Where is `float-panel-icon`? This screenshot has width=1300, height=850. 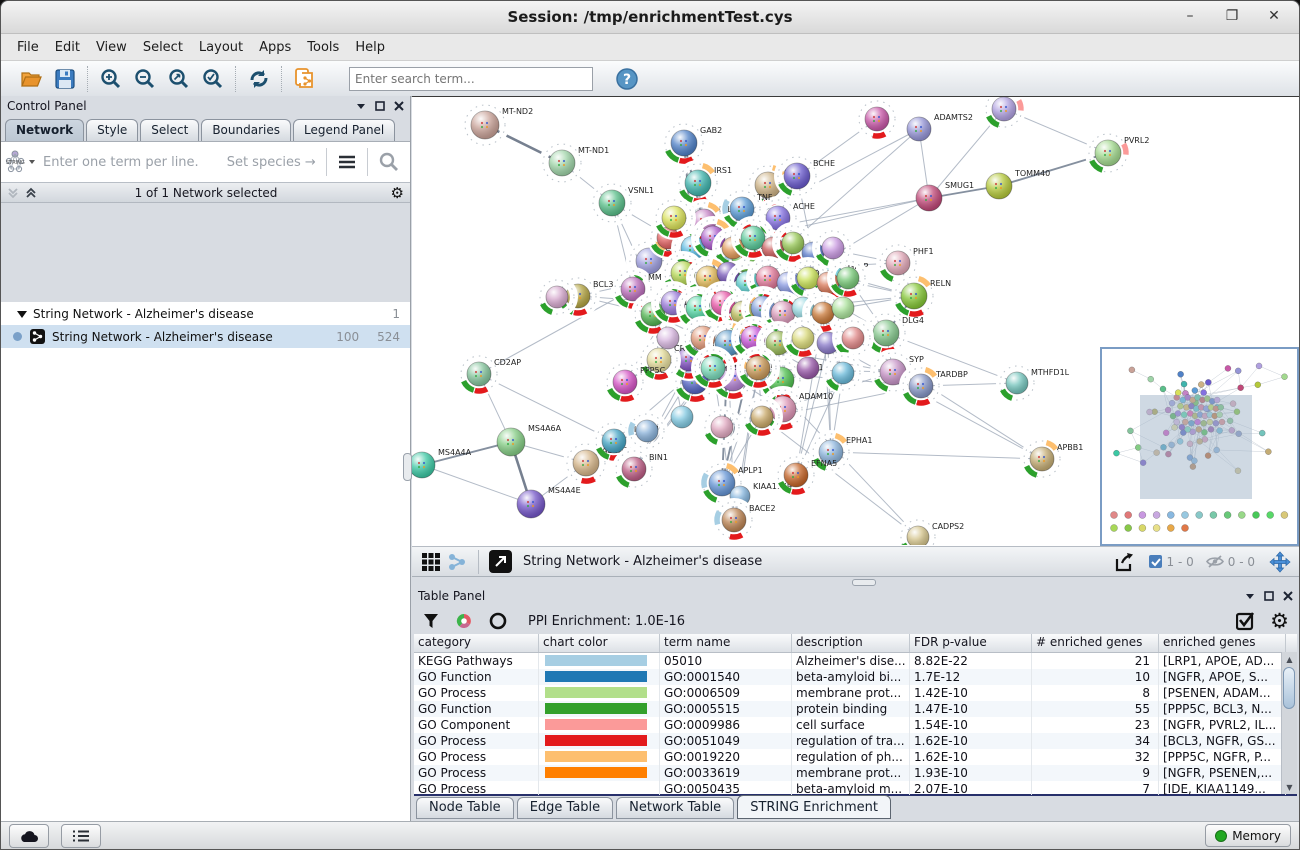
float-panel-icon is located at coordinates (1269, 596).